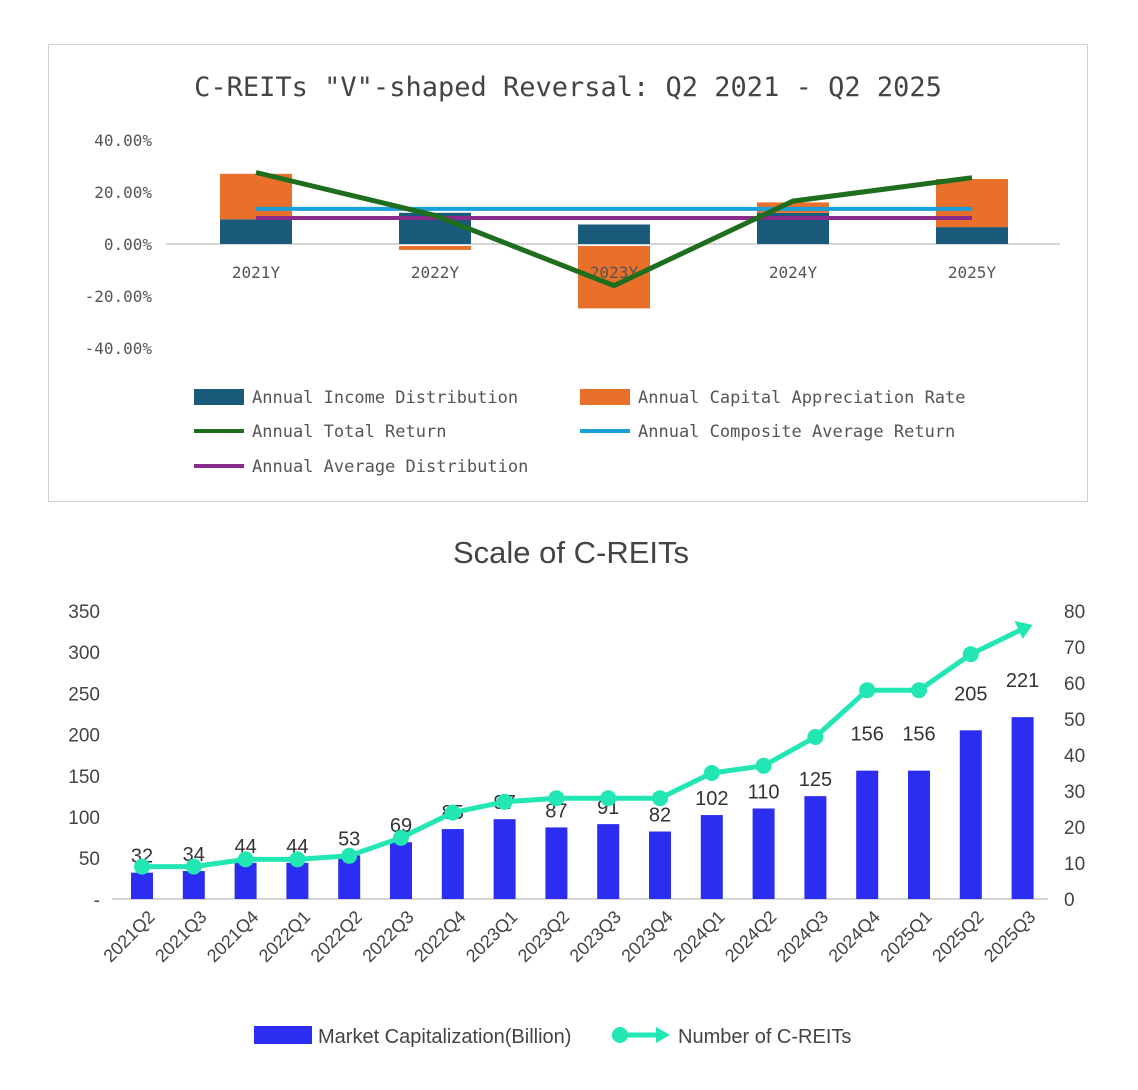 The image size is (1138, 1090). I want to click on y-tick-label-left: -, so click(97, 900).